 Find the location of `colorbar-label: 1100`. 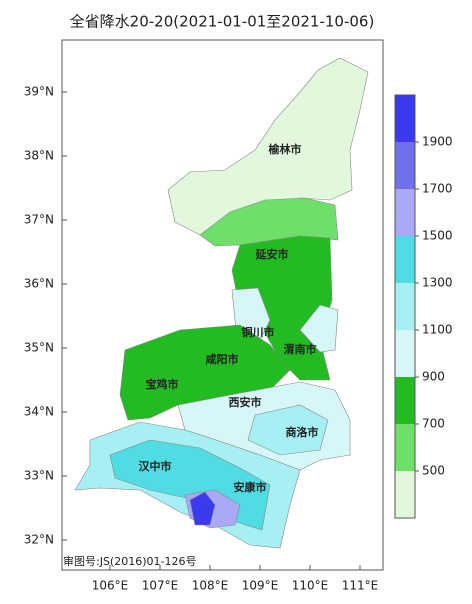

colorbar-label: 1100 is located at coordinates (437, 330).